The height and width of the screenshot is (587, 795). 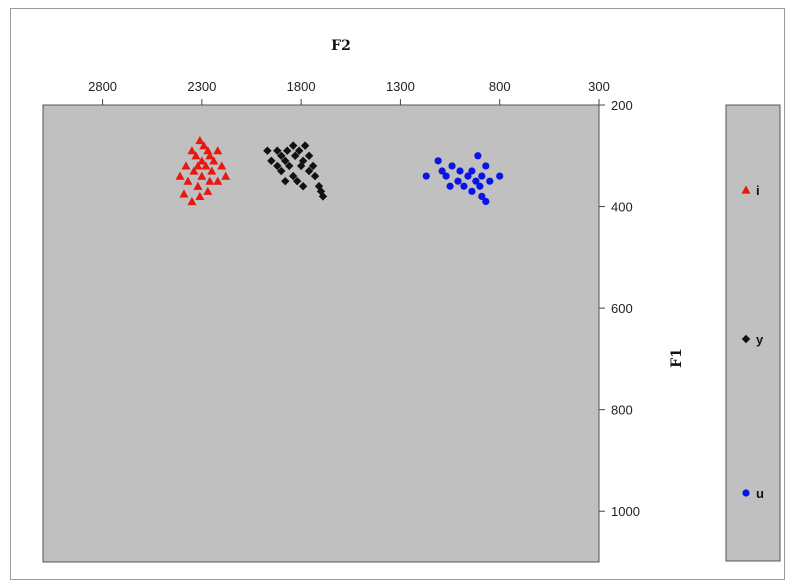 I want to click on x-axis: 2800 2300 1800 1300 800 300, so click(x=349, y=92).